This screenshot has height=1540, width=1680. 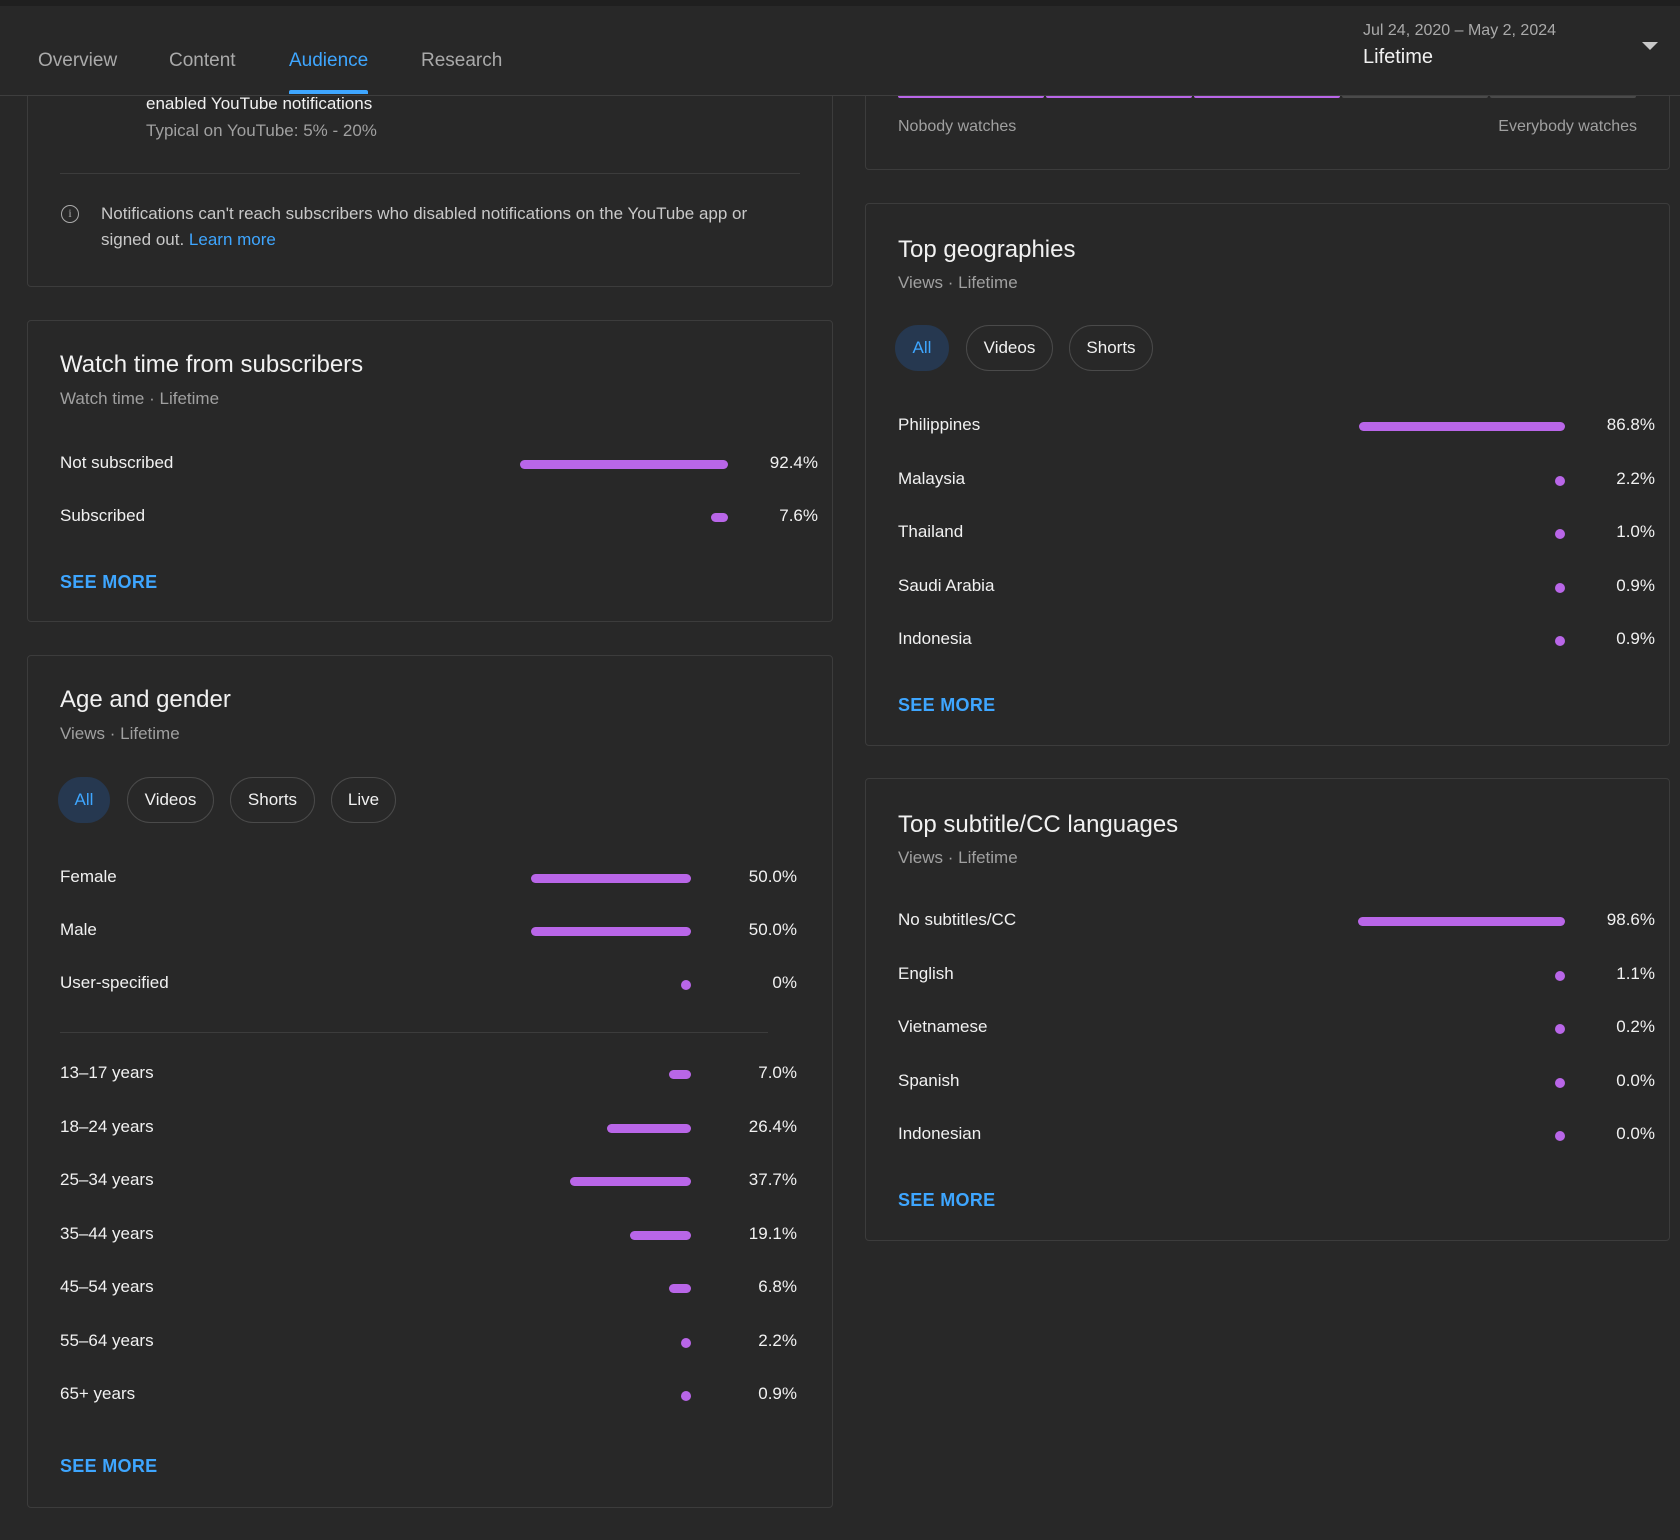 What do you see at coordinates (107, 1233) in the screenshot?
I see `row-label: 35–44 years` at bounding box center [107, 1233].